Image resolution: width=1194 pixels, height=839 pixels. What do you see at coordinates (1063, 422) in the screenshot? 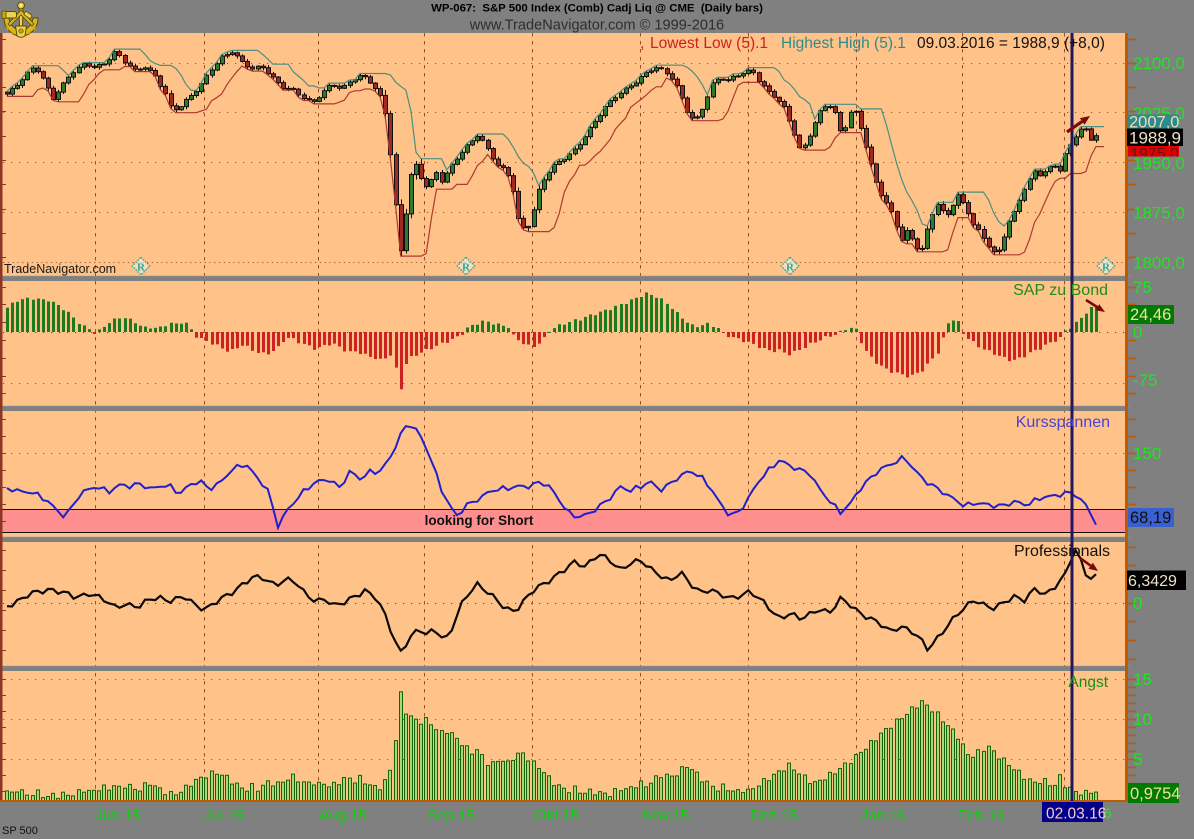
I see `svg-text: Kursspannen` at bounding box center [1063, 422].